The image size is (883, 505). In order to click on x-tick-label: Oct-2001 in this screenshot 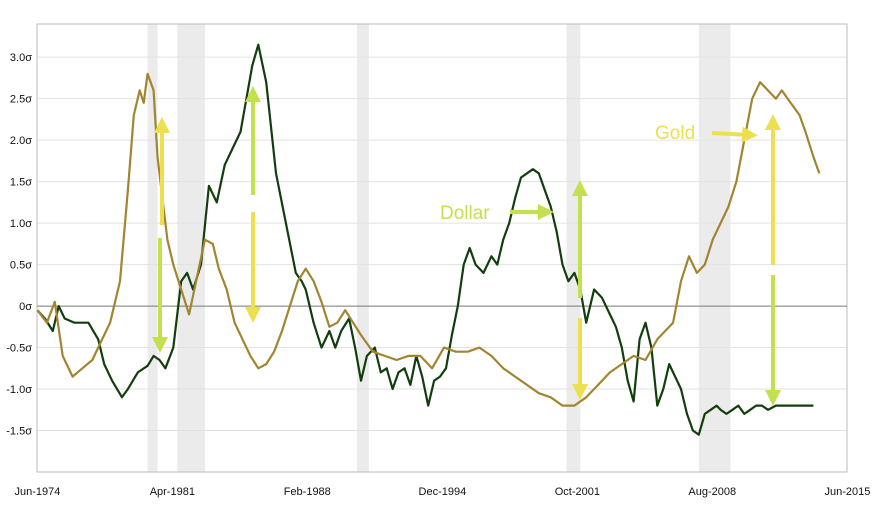, I will do `click(577, 492)`.